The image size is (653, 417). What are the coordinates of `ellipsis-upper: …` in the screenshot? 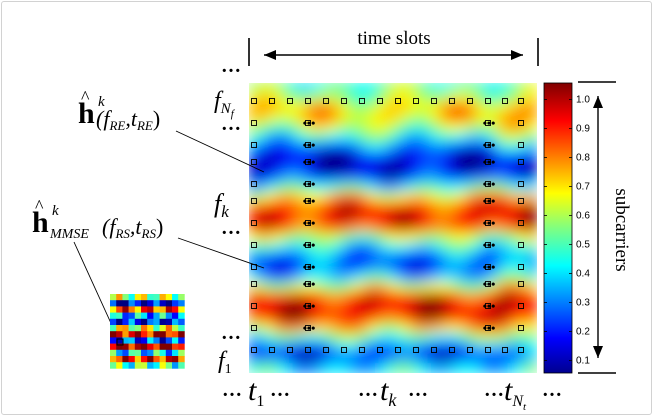 It's located at (231, 124).